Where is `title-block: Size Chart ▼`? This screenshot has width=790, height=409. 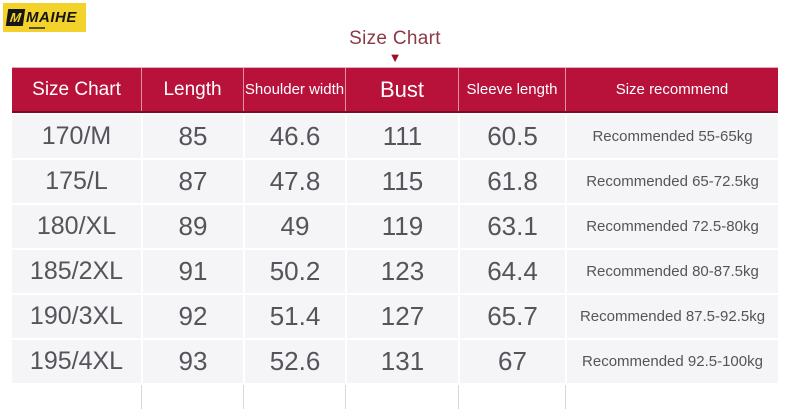 title-block: Size Chart ▼ is located at coordinates (395, 46).